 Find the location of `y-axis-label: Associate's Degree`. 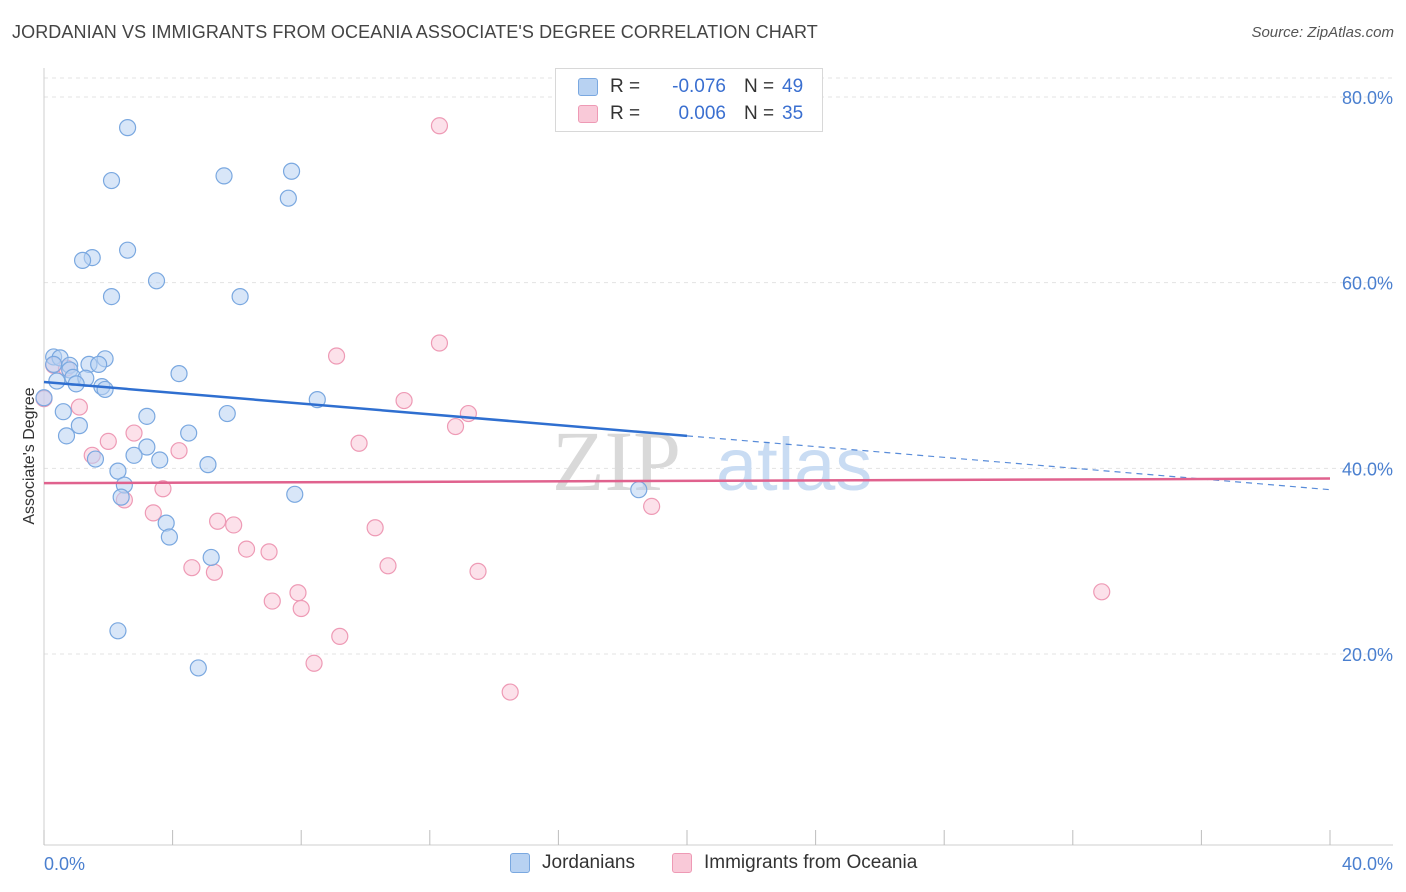

y-axis-label: Associate's Degree is located at coordinates (29, 455).